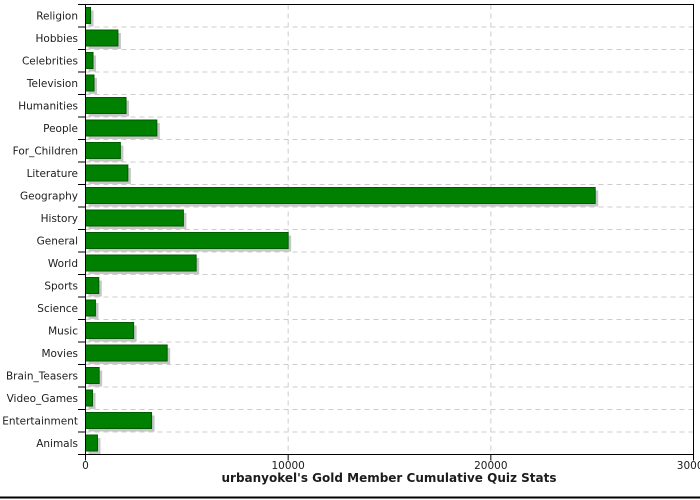  What do you see at coordinates (63, 331) in the screenshot?
I see `y-axis-label: Music` at bounding box center [63, 331].